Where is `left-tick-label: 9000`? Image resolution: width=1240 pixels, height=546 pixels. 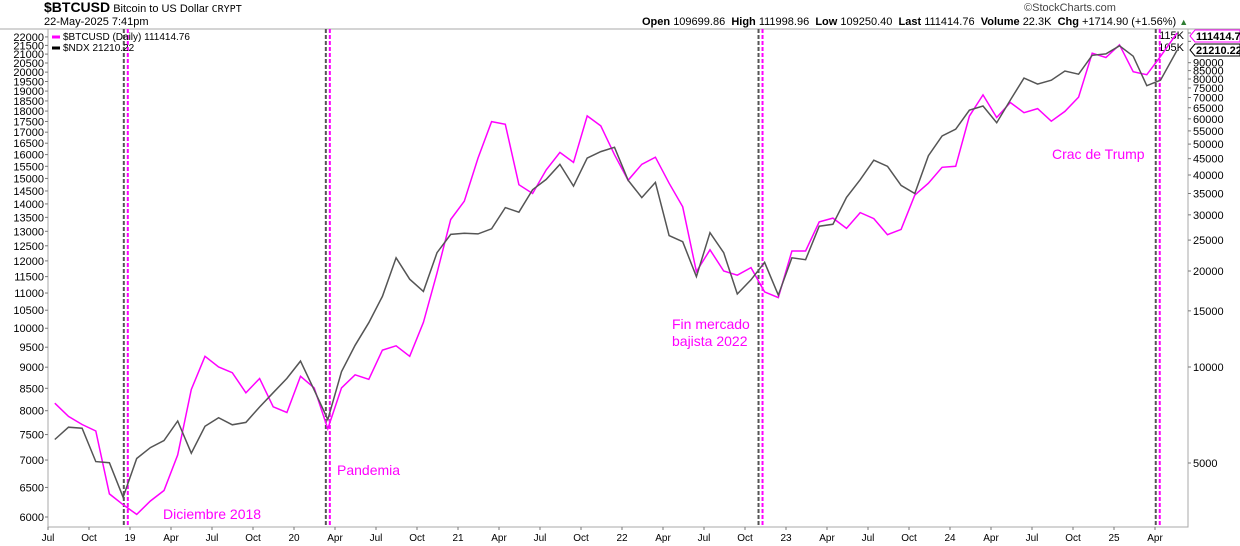
left-tick-label: 9000 is located at coordinates (32, 368).